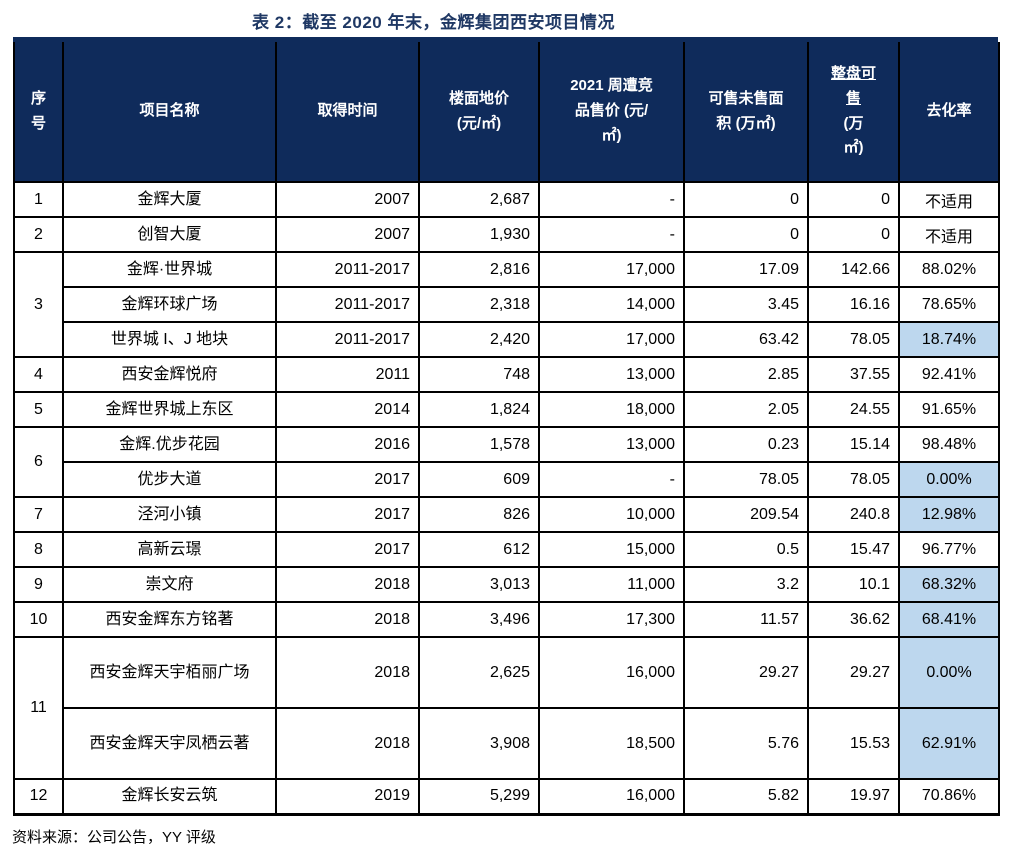  I want to click on table-title: 表 2：截至 2020 年末，金辉集团西安项目情况, so click(433, 22).